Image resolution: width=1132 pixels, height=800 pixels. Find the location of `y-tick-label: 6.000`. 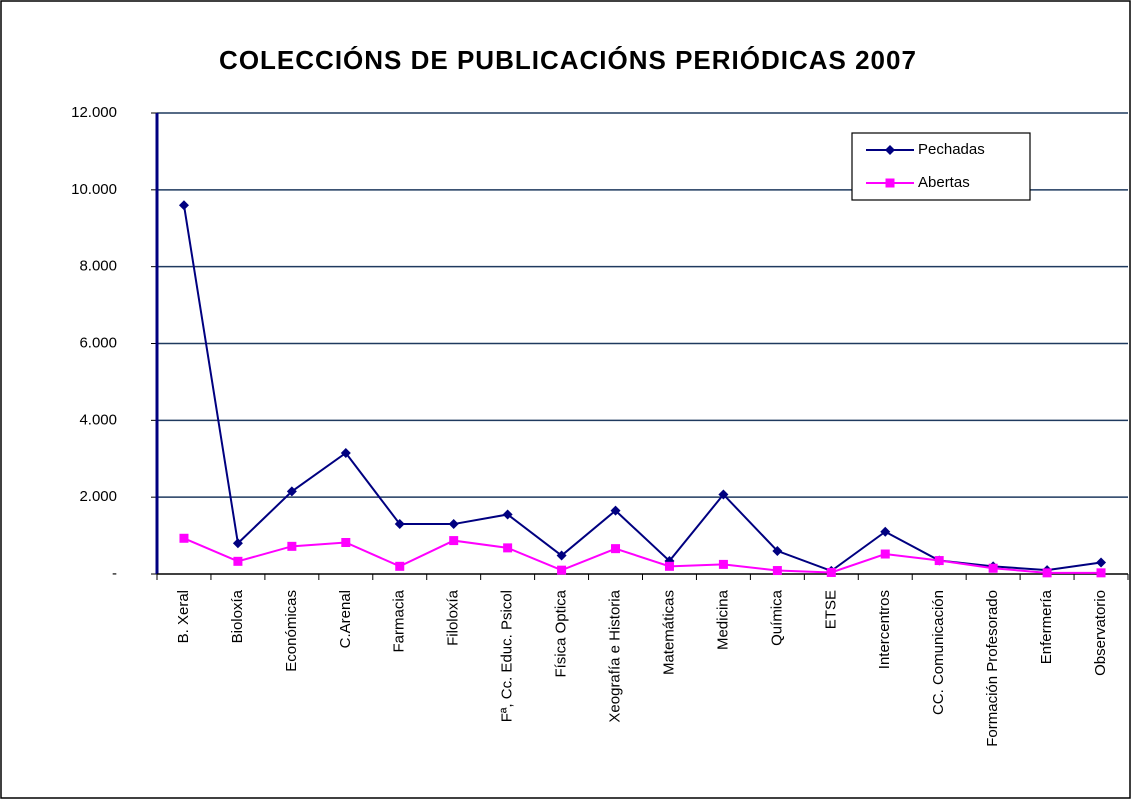

y-tick-label: 6.000 is located at coordinates (98, 342).